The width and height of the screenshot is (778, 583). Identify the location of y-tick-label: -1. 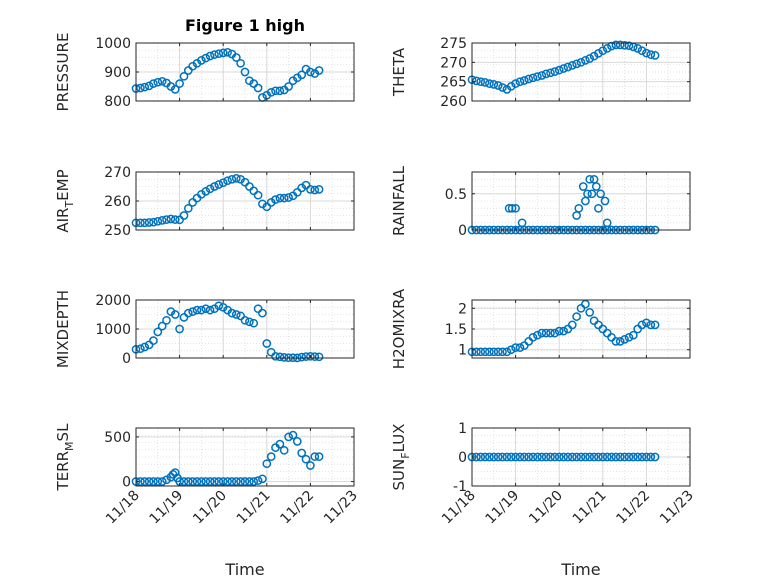
(460, 487).